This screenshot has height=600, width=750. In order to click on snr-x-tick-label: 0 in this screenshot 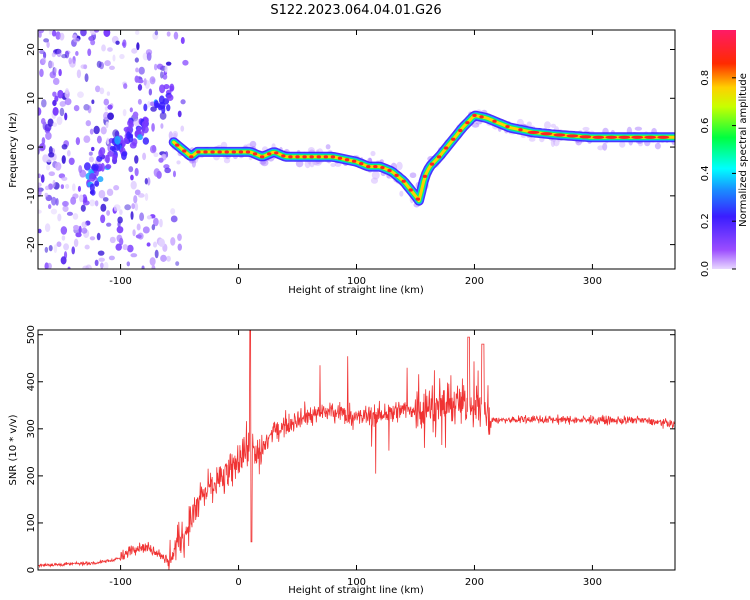, I will do `click(238, 582)`.